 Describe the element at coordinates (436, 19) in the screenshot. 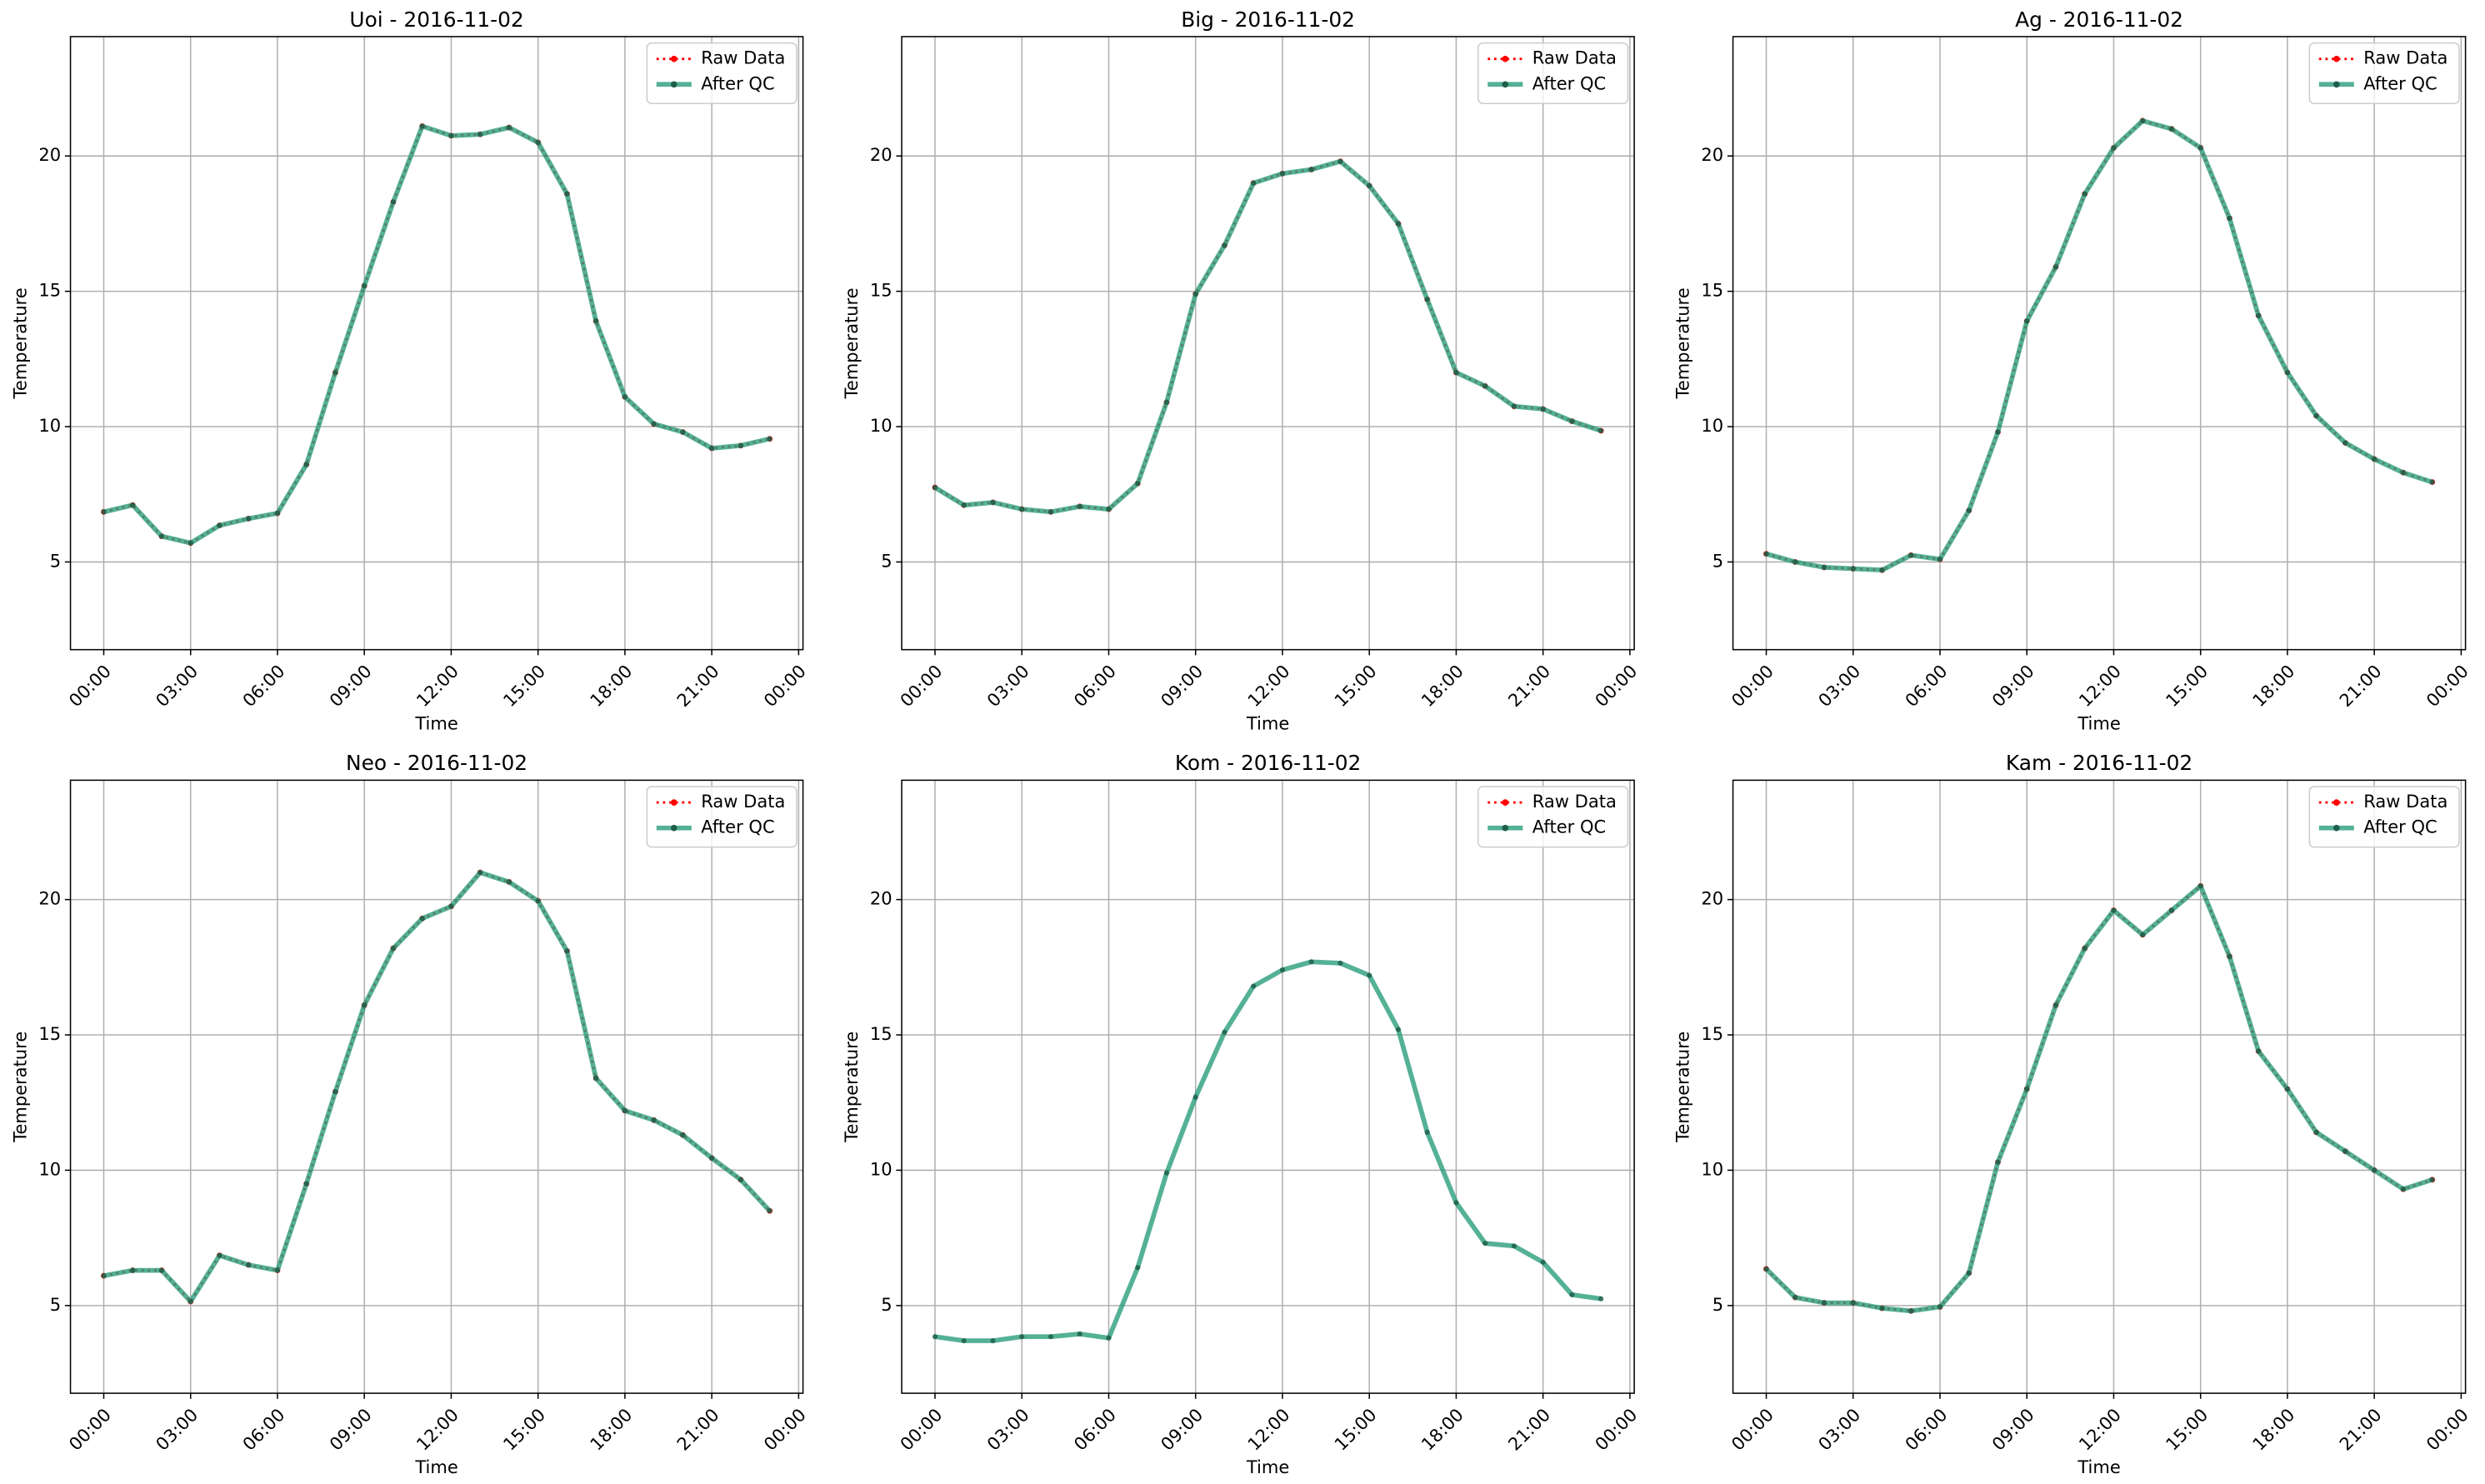

I see `chart-title: Uoi - 2016-11-02` at that location.